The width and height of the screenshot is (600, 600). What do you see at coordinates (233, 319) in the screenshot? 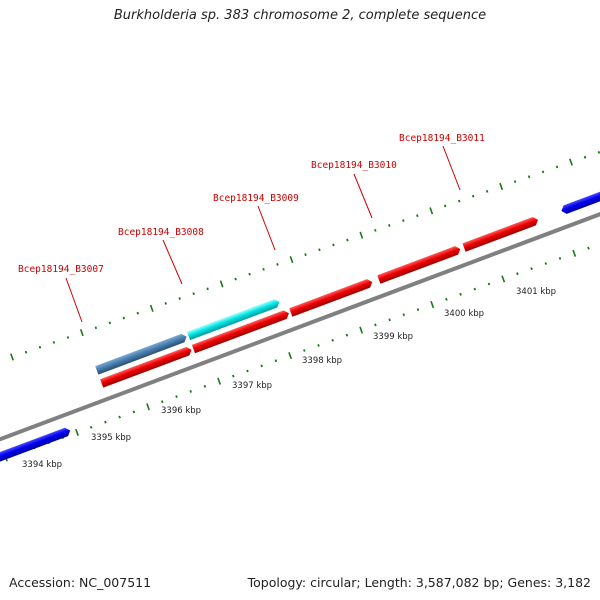
I see `gene-b3008` at bounding box center [233, 319].